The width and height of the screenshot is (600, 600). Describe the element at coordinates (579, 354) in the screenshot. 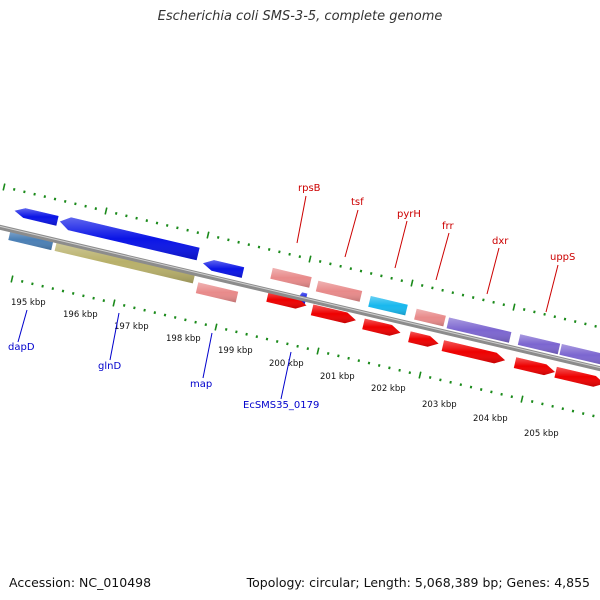

I see `trailing-purple-bar` at that location.